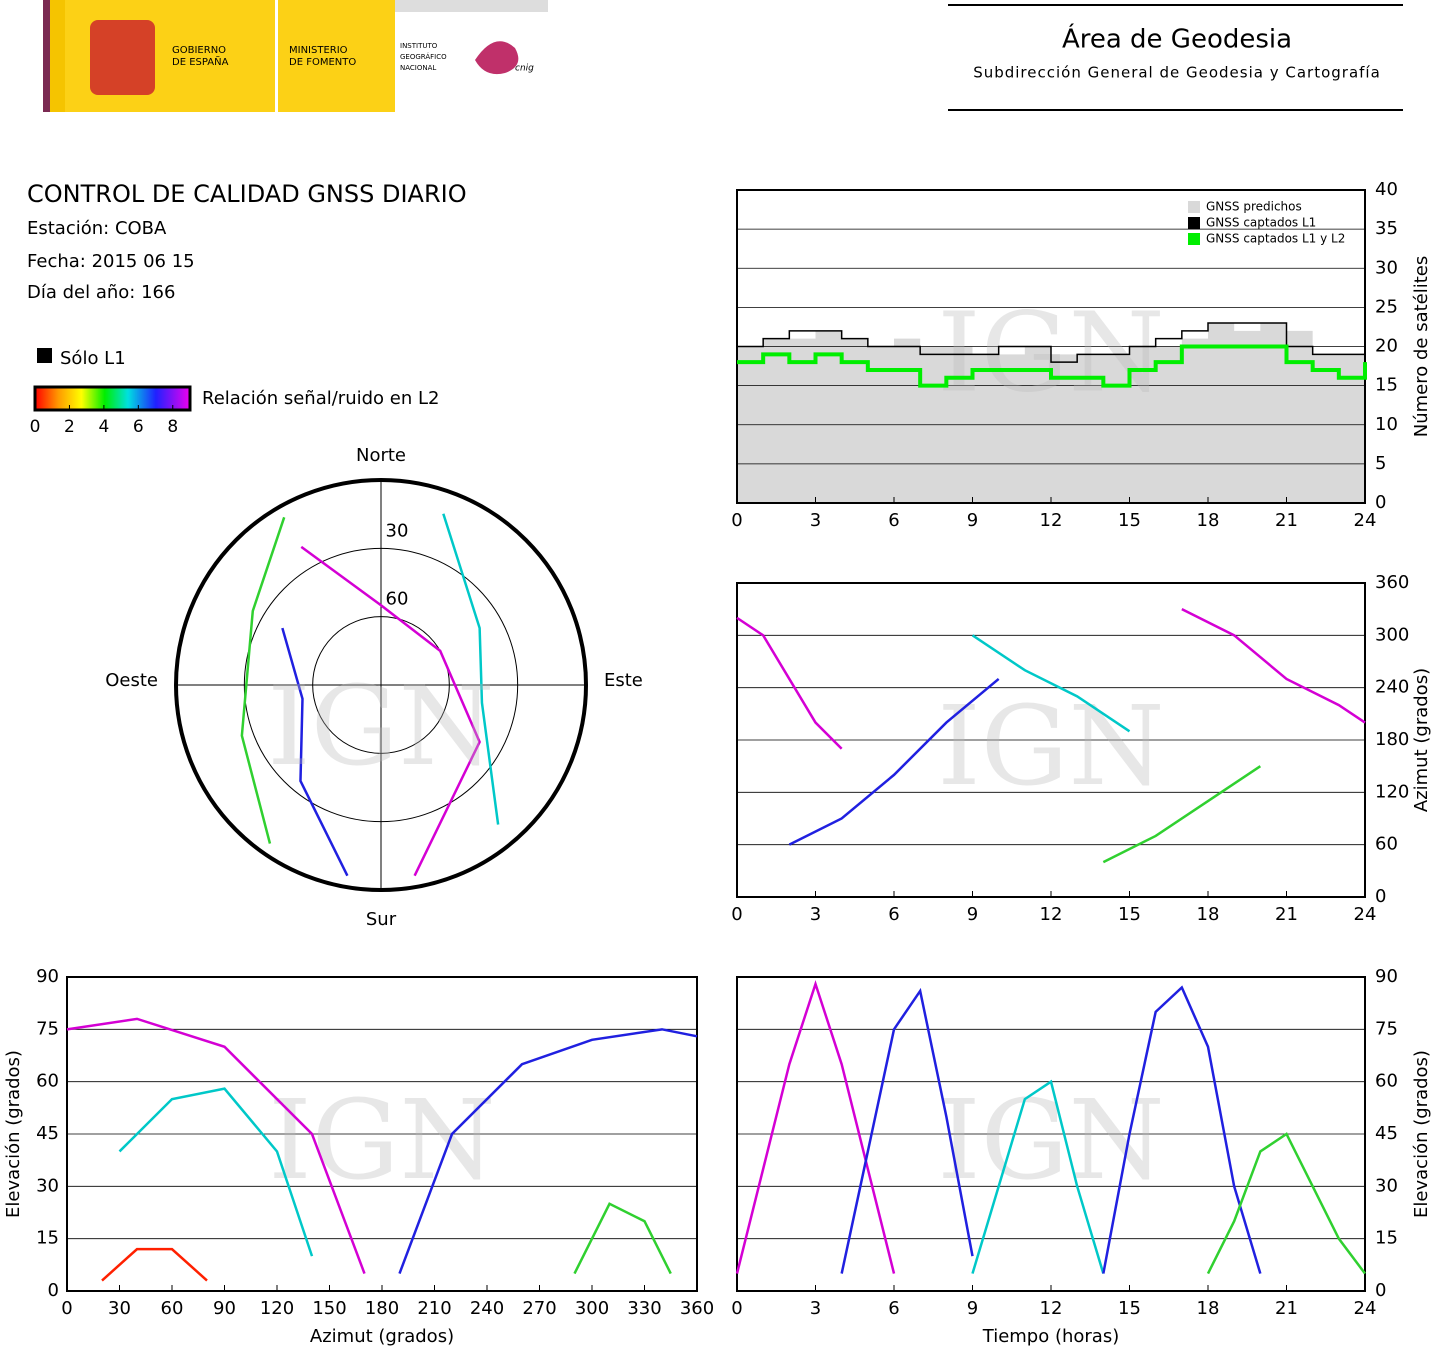  Describe the element at coordinates (487, 1308) in the screenshot. I see `x-tick-label: 240` at that location.